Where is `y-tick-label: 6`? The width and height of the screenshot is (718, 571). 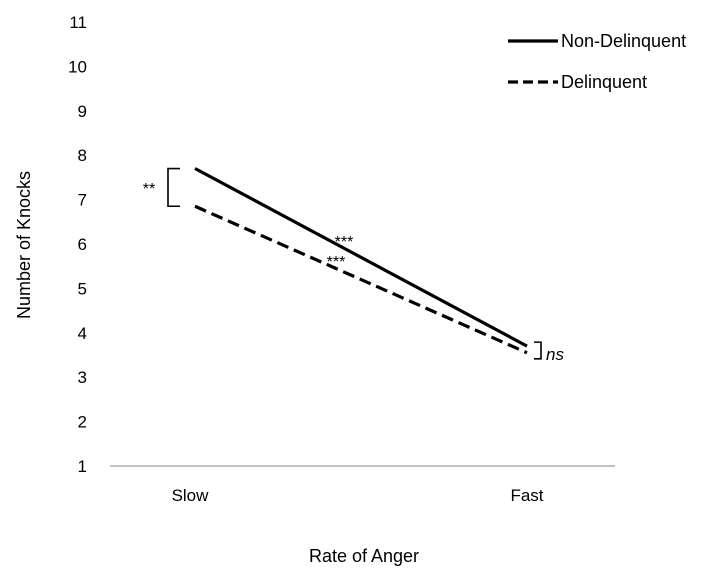
y-tick-label: 6 is located at coordinates (82, 244).